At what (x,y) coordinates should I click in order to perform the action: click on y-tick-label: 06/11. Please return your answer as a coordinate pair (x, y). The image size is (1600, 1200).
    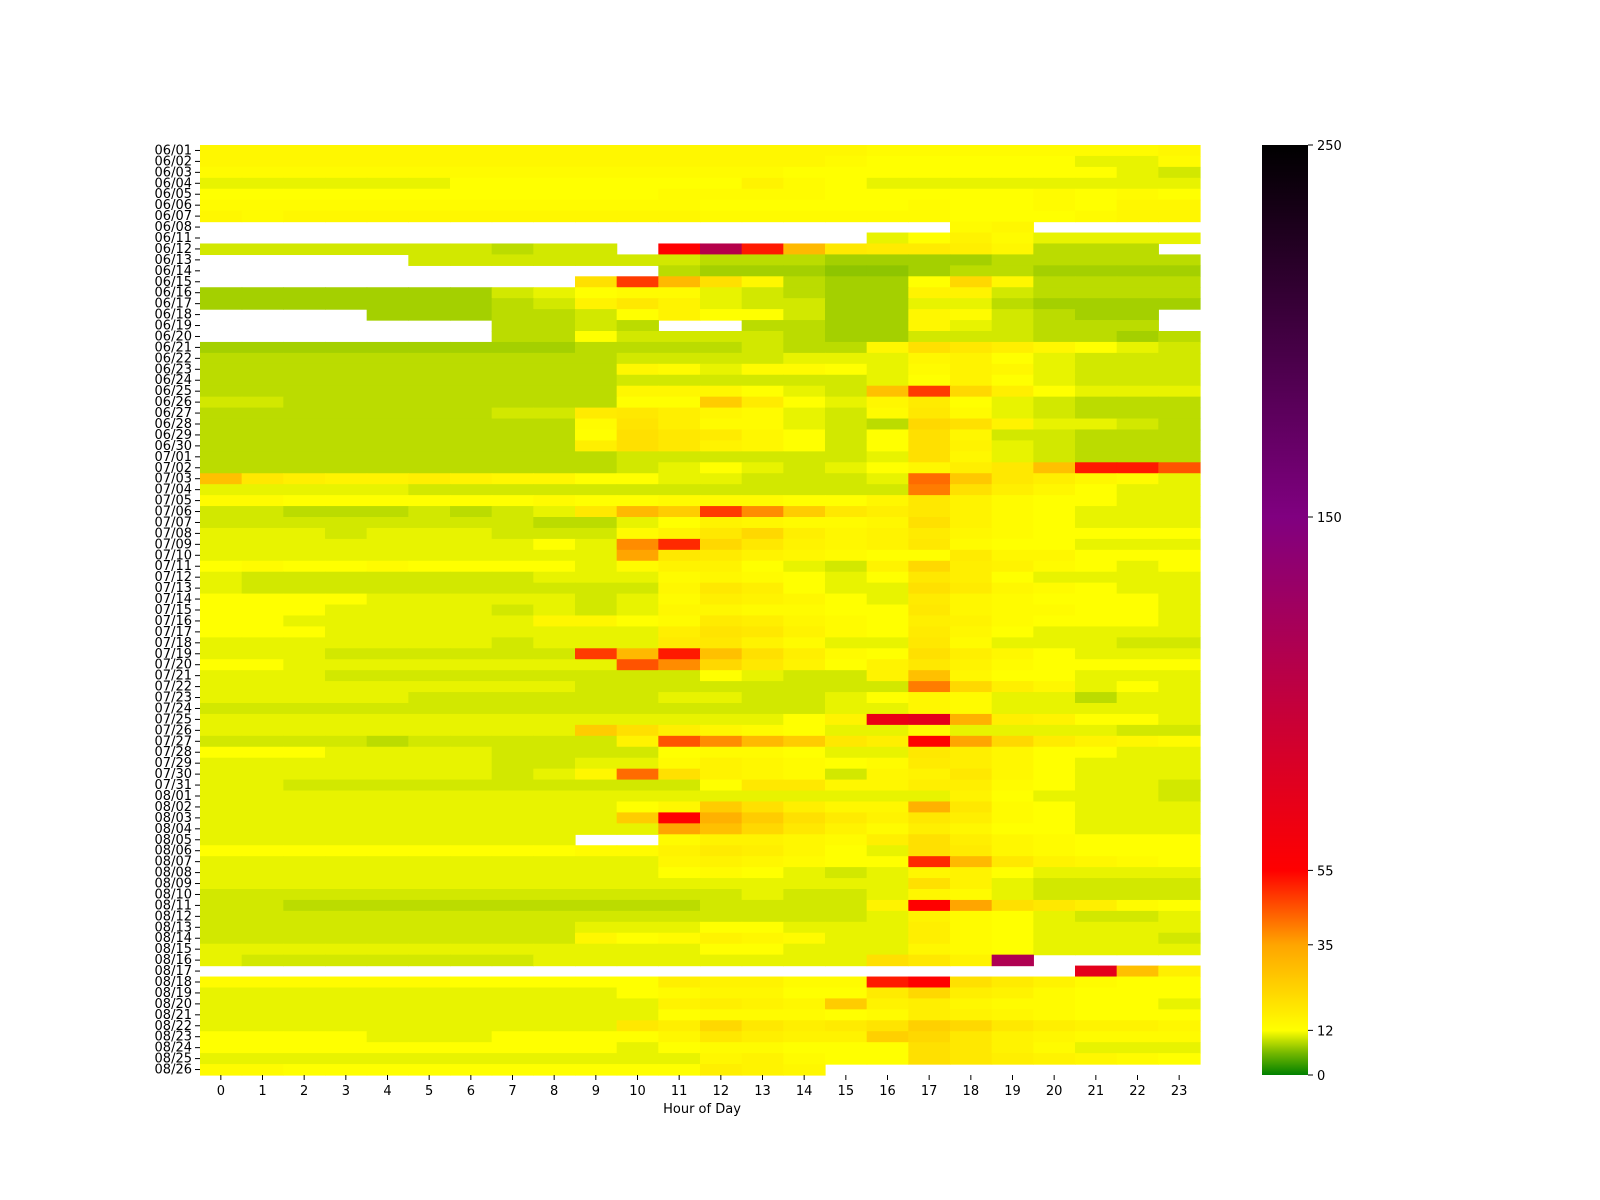
    Looking at the image, I should click on (173, 238).